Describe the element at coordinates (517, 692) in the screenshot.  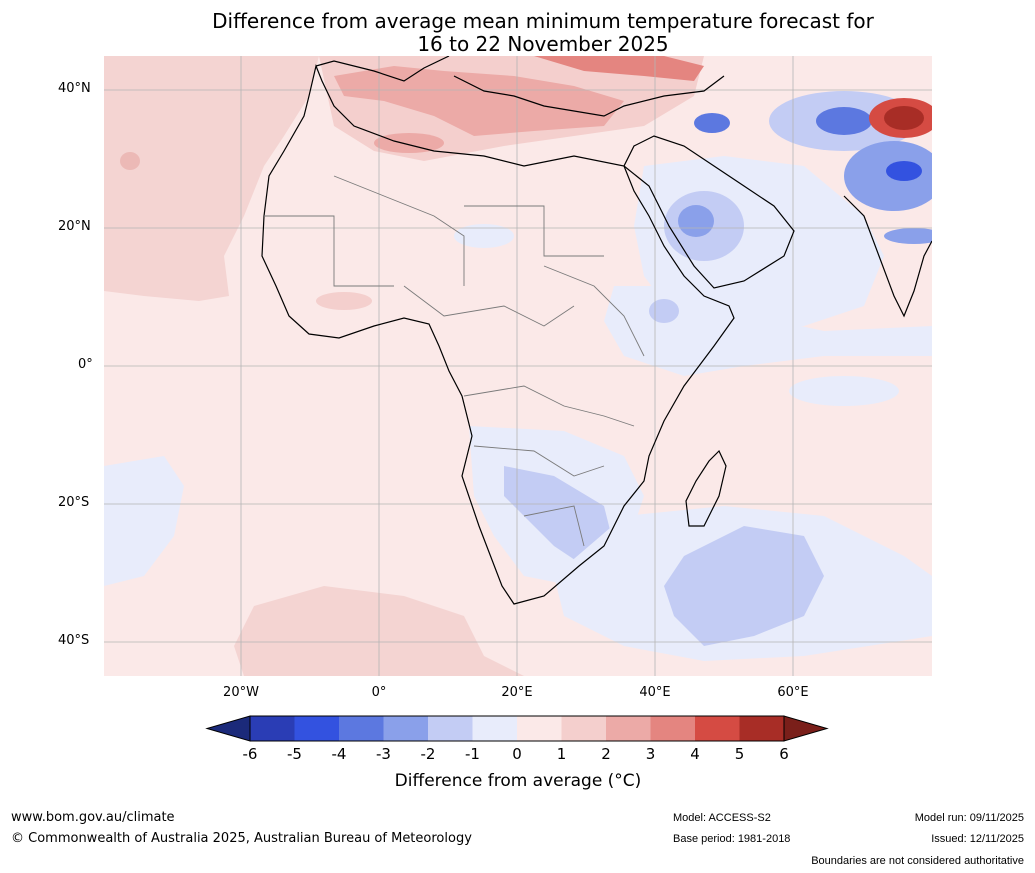
I see `lon-label-20e: 20°E` at that location.